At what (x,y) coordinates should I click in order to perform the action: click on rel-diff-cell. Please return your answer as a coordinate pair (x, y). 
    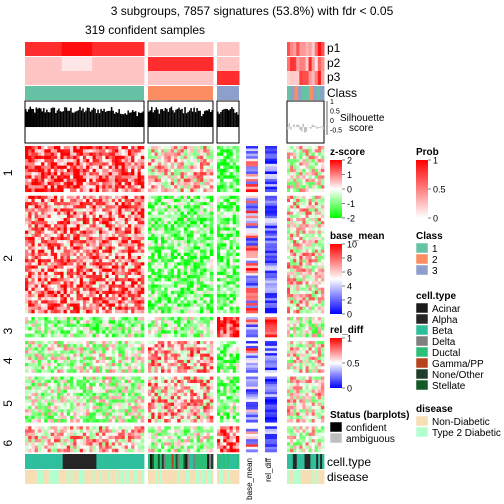
    Looking at the image, I should click on (271, 247).